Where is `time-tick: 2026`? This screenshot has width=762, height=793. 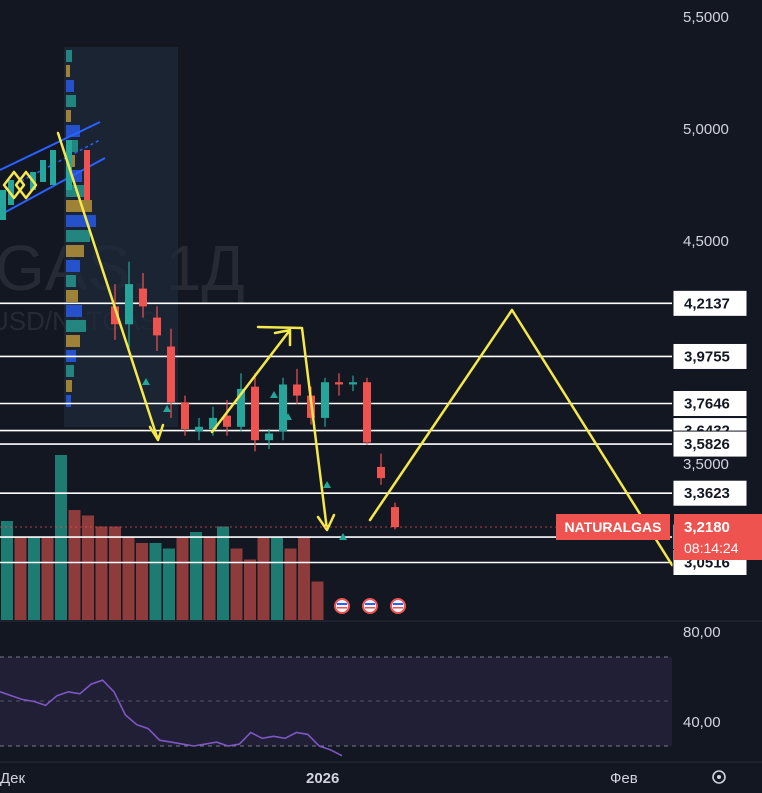 time-tick: 2026 is located at coordinates (322, 778).